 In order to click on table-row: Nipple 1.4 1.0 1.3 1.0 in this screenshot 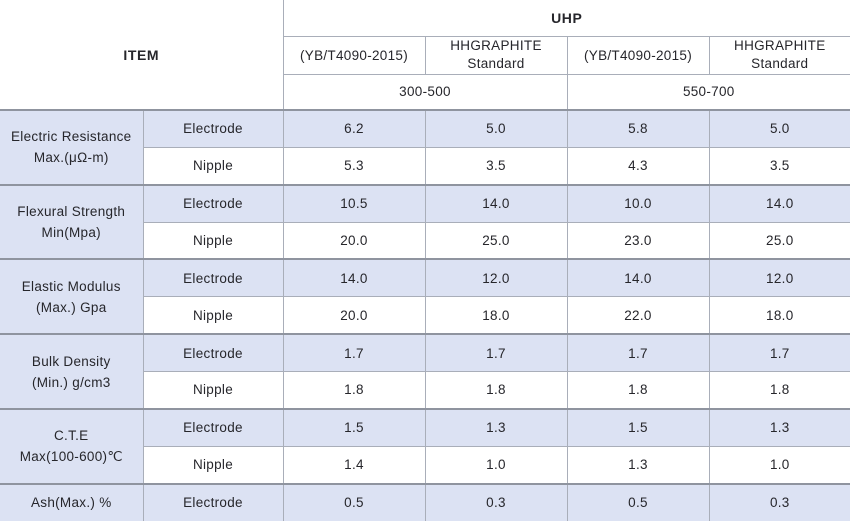, I will do `click(425, 465)`.